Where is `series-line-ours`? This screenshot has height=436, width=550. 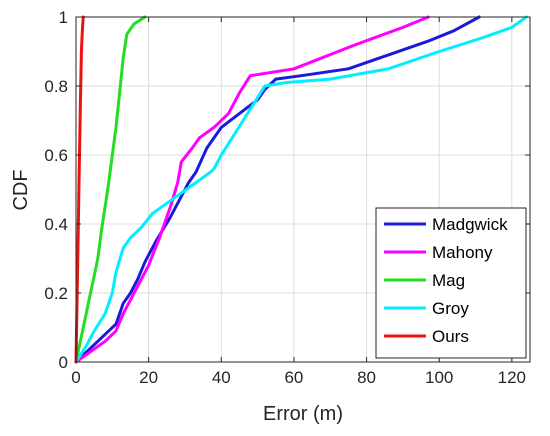
series-line-ours is located at coordinates (79, 189).